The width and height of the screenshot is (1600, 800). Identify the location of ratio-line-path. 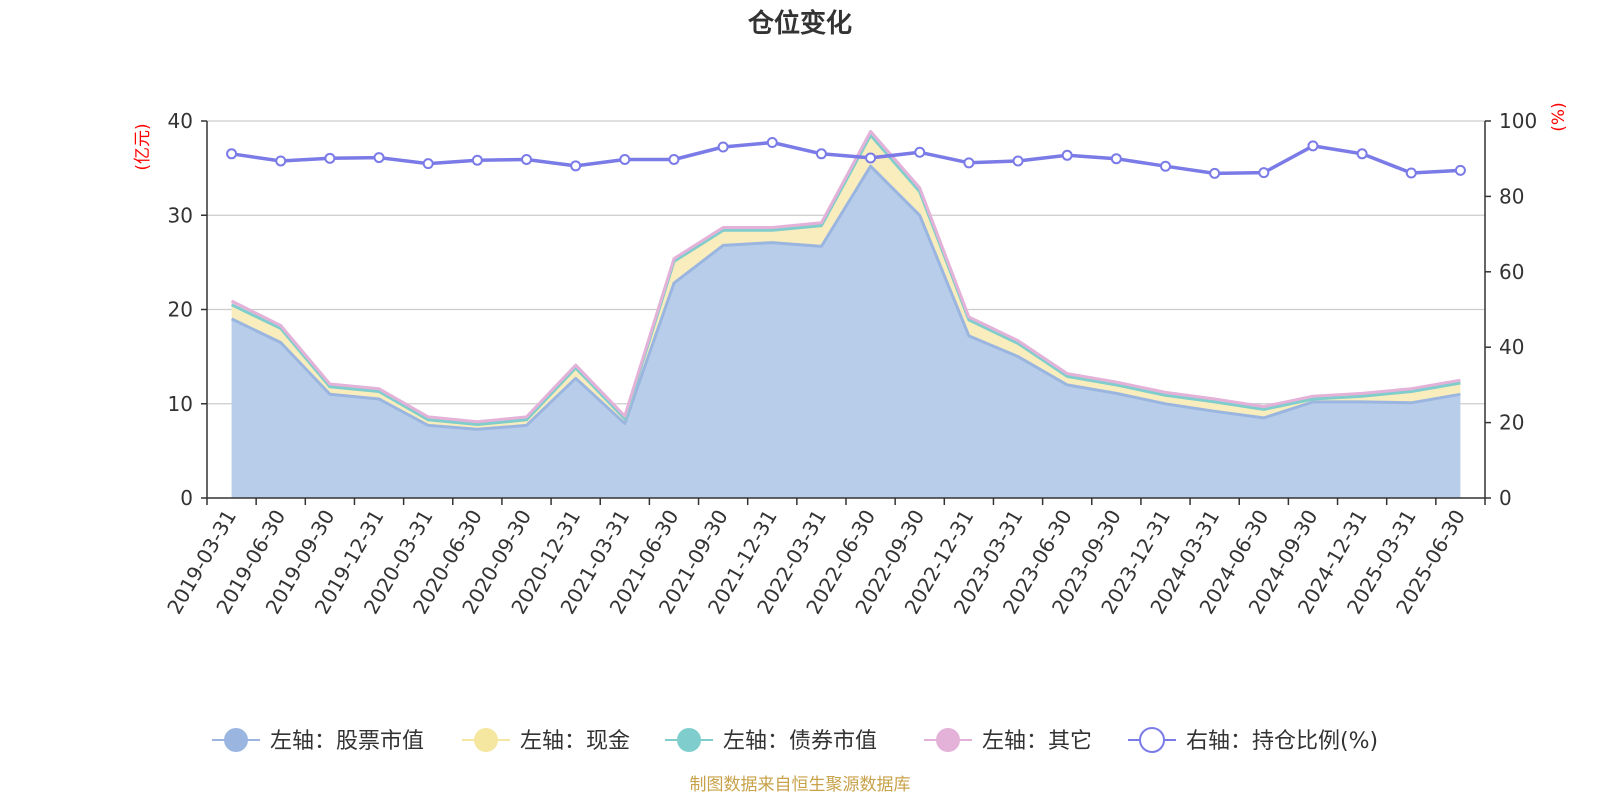
(846, 158).